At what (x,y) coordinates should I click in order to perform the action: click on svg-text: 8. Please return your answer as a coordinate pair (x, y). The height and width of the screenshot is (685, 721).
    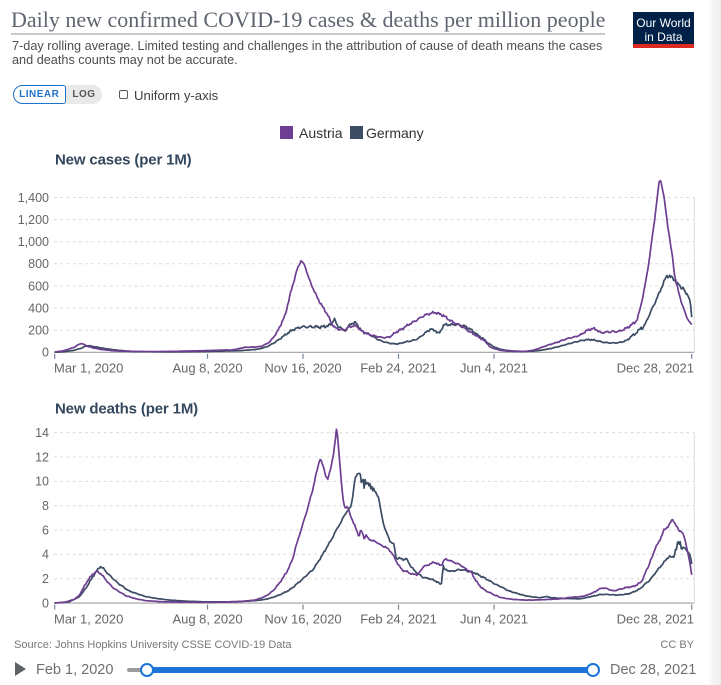
    Looking at the image, I should click on (45, 506).